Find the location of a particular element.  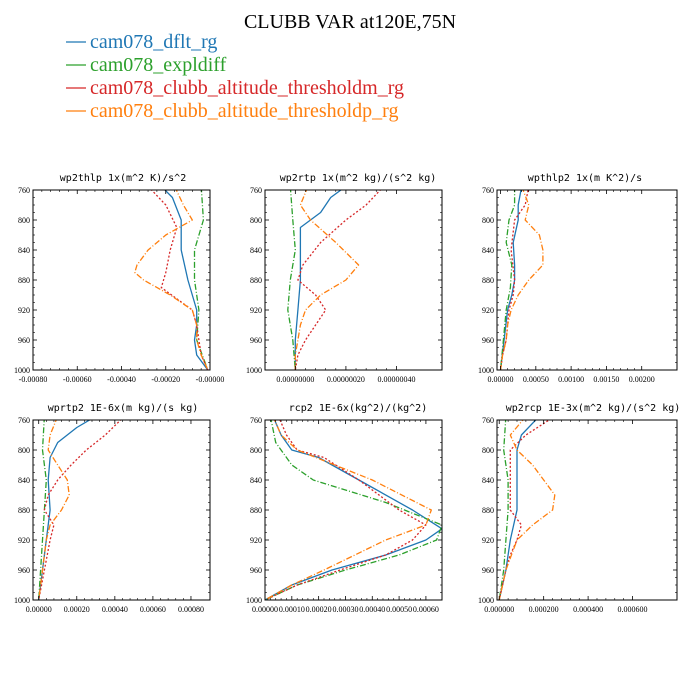

legend-entry: cam078_expldiff is located at coordinates (146, 65).